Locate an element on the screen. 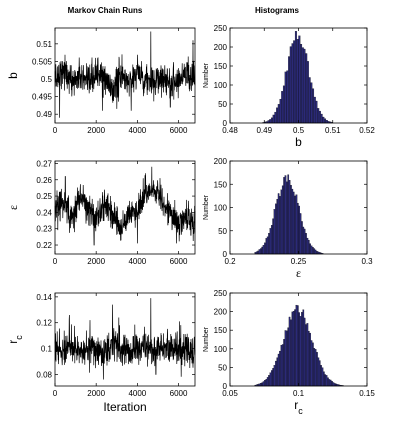 The width and height of the screenshot is (415, 434). y-tick-label: 0.1 is located at coordinates (47, 349).